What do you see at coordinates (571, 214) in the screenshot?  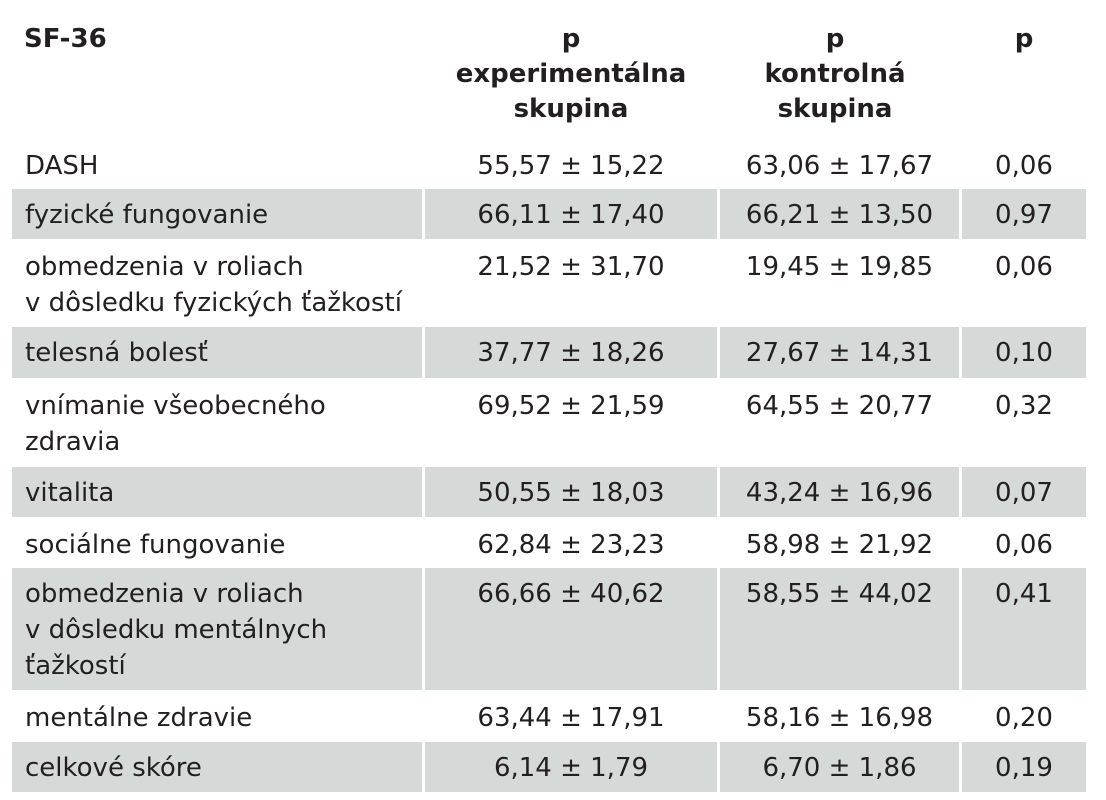 I see `row-experimental: 66,11 ± 17,40` at bounding box center [571, 214].